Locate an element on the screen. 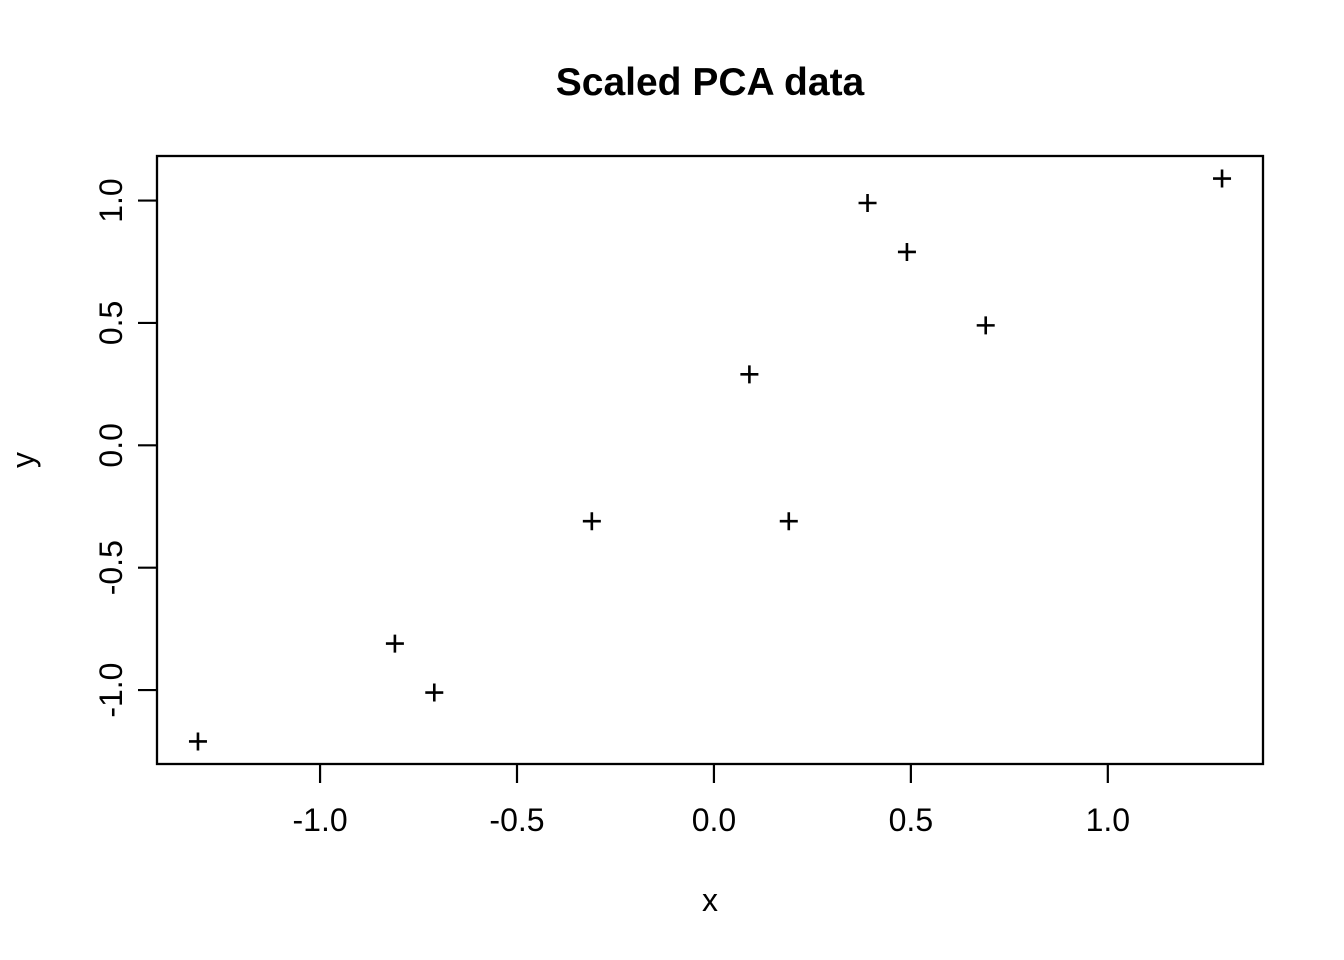  y-tick-label: -0.5 is located at coordinates (111, 567).